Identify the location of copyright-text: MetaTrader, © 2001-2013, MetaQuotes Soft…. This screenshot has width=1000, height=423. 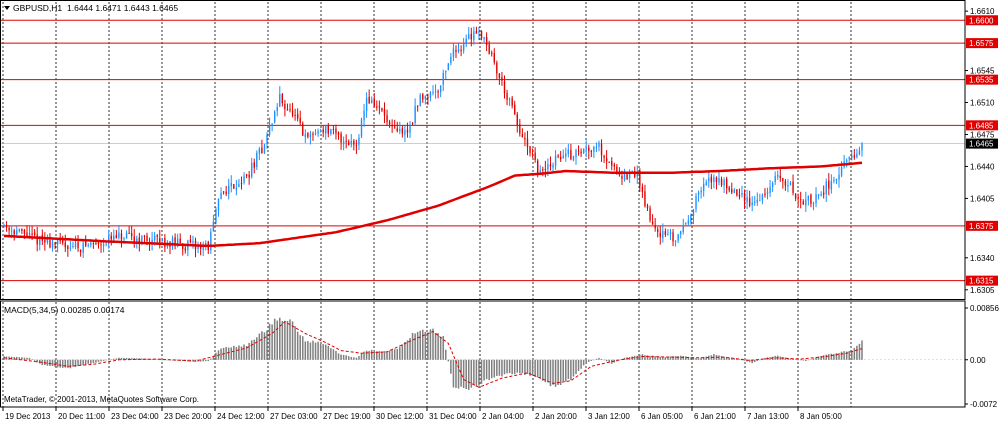
(101, 399).